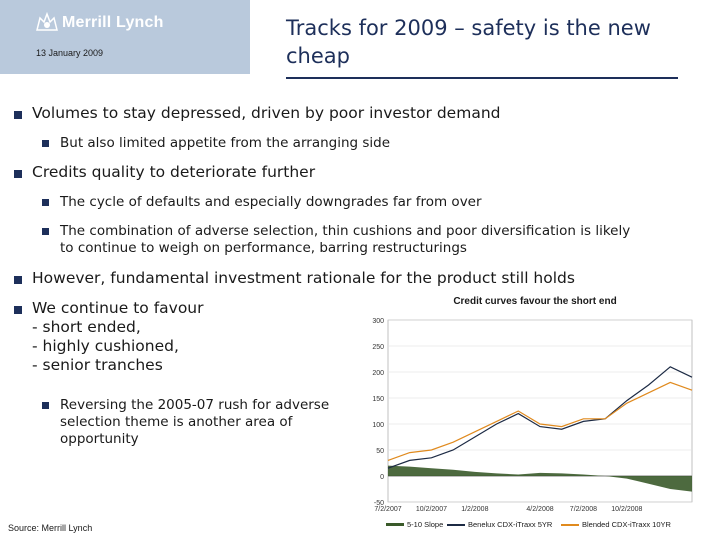  Describe the element at coordinates (378, 399) in the screenshot. I see `y-tick-label: 150` at that location.